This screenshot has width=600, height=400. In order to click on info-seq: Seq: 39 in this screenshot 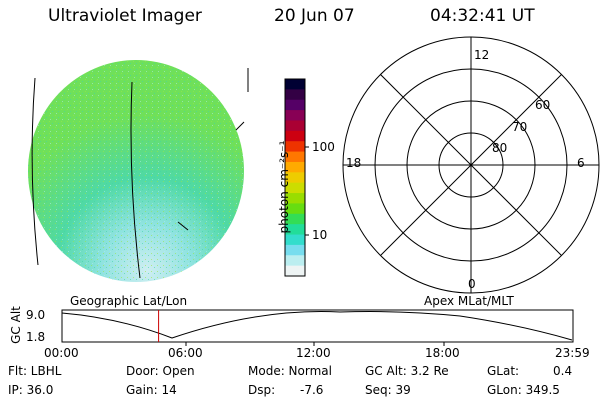, I will do `click(388, 390)`.